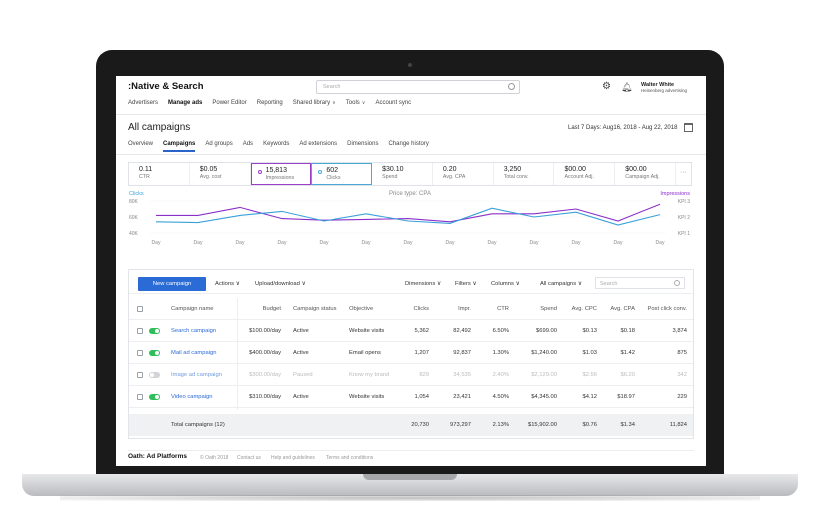  Describe the element at coordinates (418, 87) in the screenshot. I see `global-search-input: Search` at that location.